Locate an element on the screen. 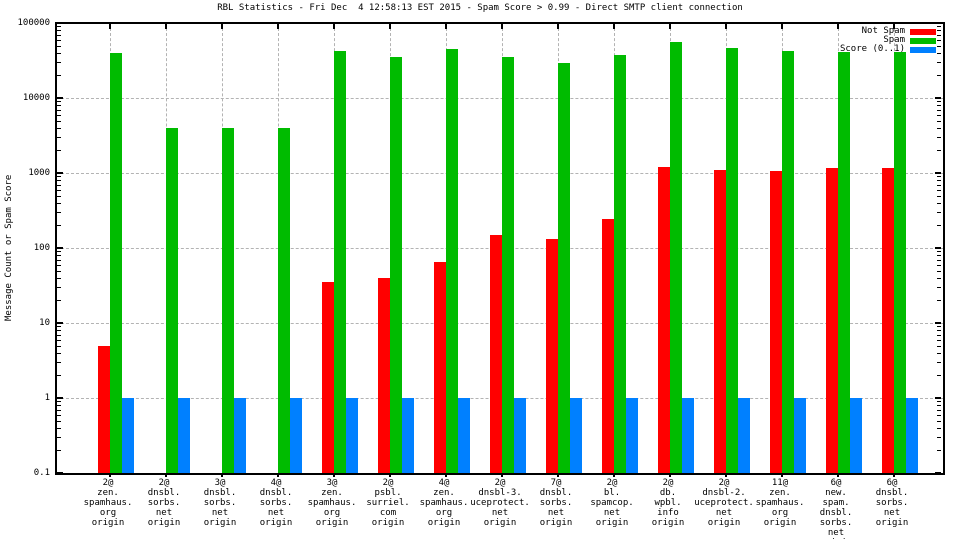 The image size is (960, 540). x-category-label: 2@ psbl. surriel. com origin is located at coordinates (388, 503).